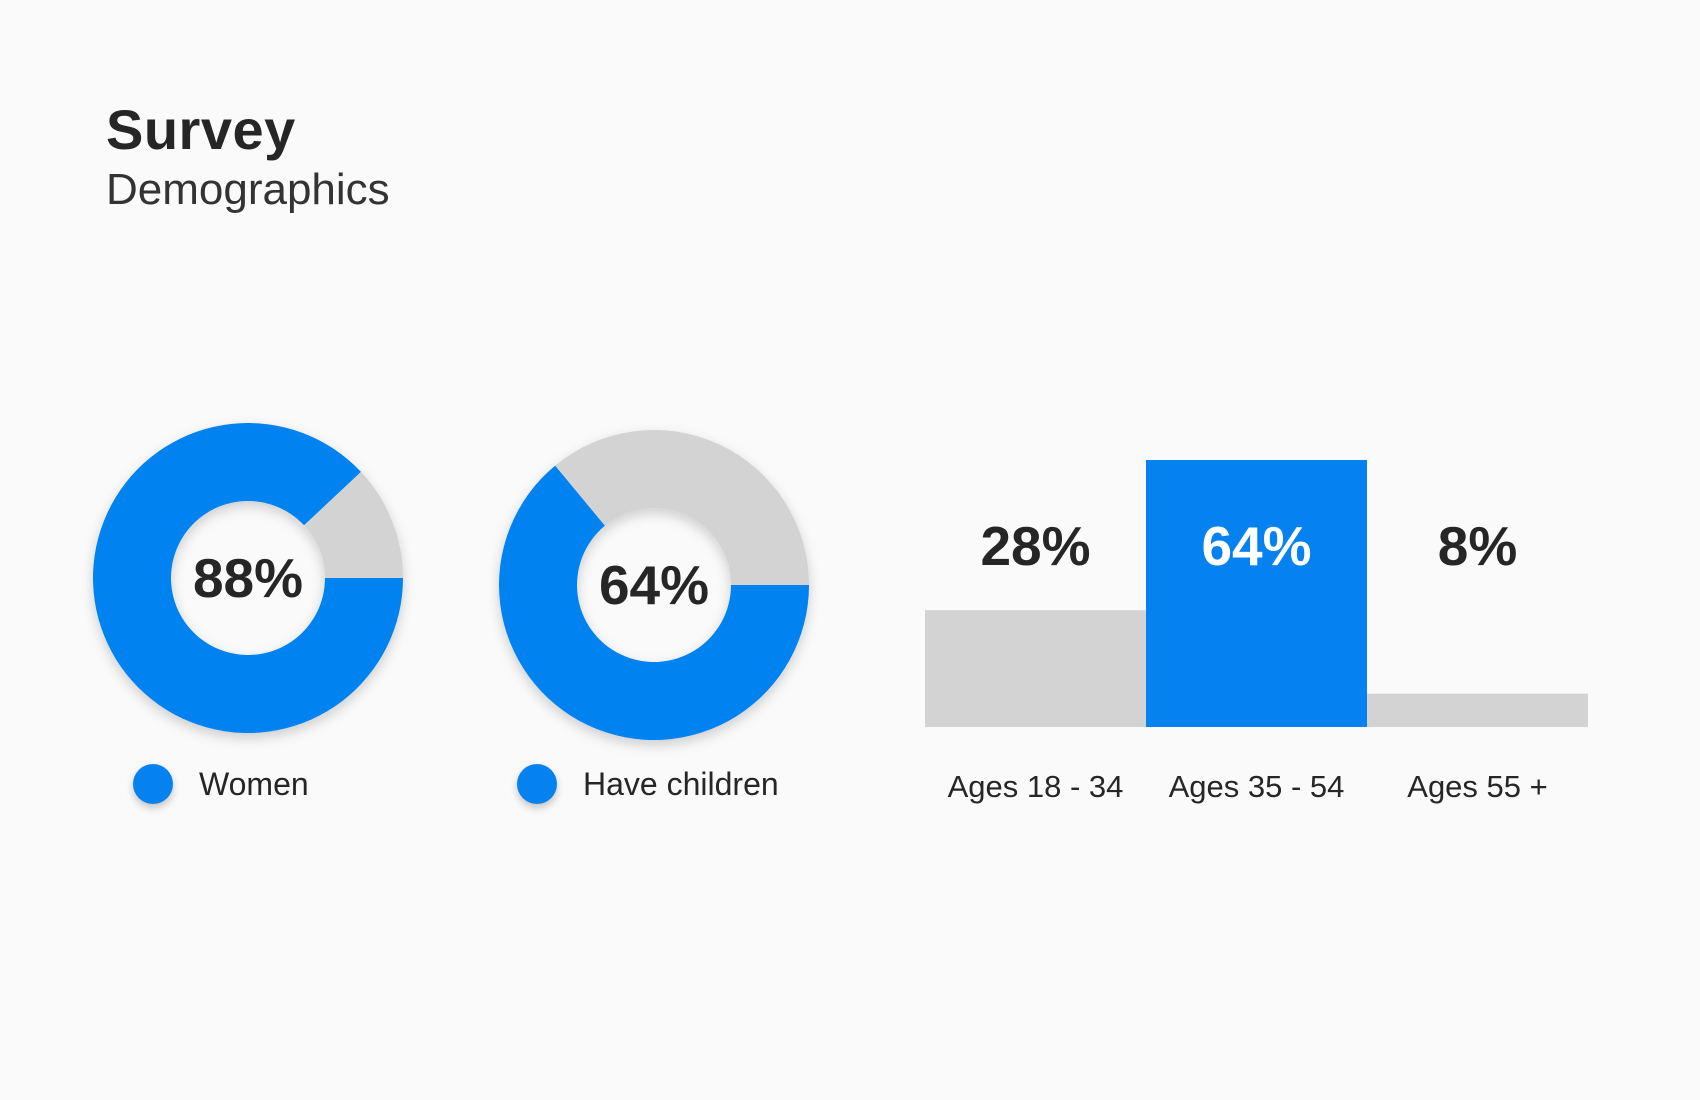 Image resolution: width=1700 pixels, height=1100 pixels. I want to click on bar-category-label-2: Ages 35 - 54, so click(1257, 786).